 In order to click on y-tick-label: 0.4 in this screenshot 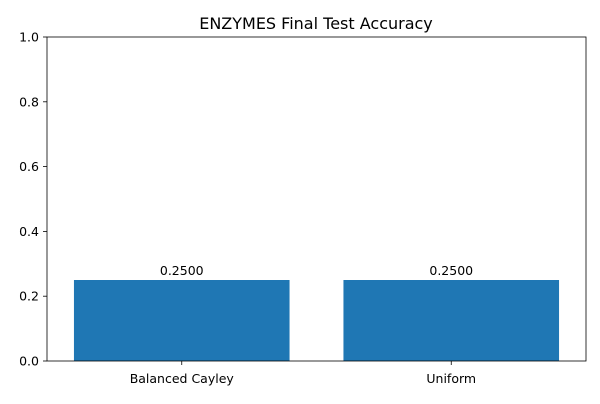, I will do `click(29, 231)`.